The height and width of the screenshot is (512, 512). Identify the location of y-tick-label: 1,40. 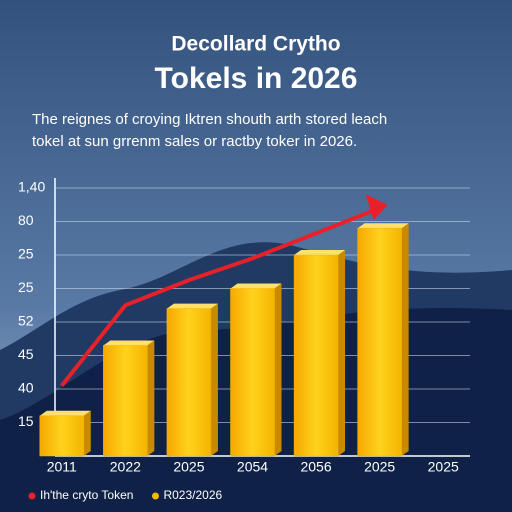
(31, 187).